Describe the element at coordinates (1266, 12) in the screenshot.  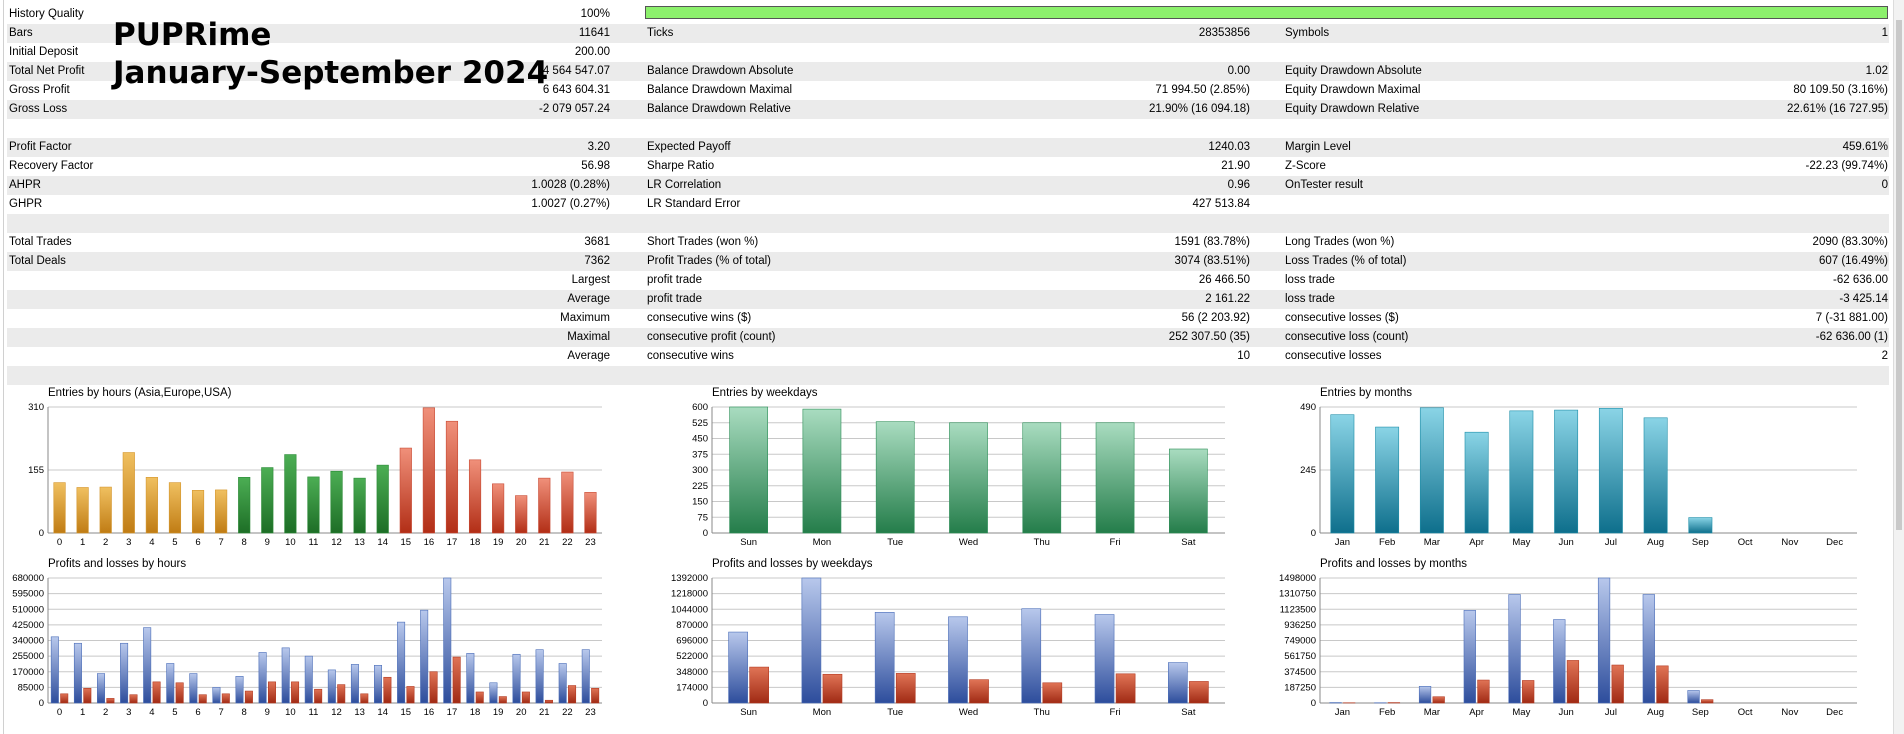
I see `history-quality-bar` at that location.